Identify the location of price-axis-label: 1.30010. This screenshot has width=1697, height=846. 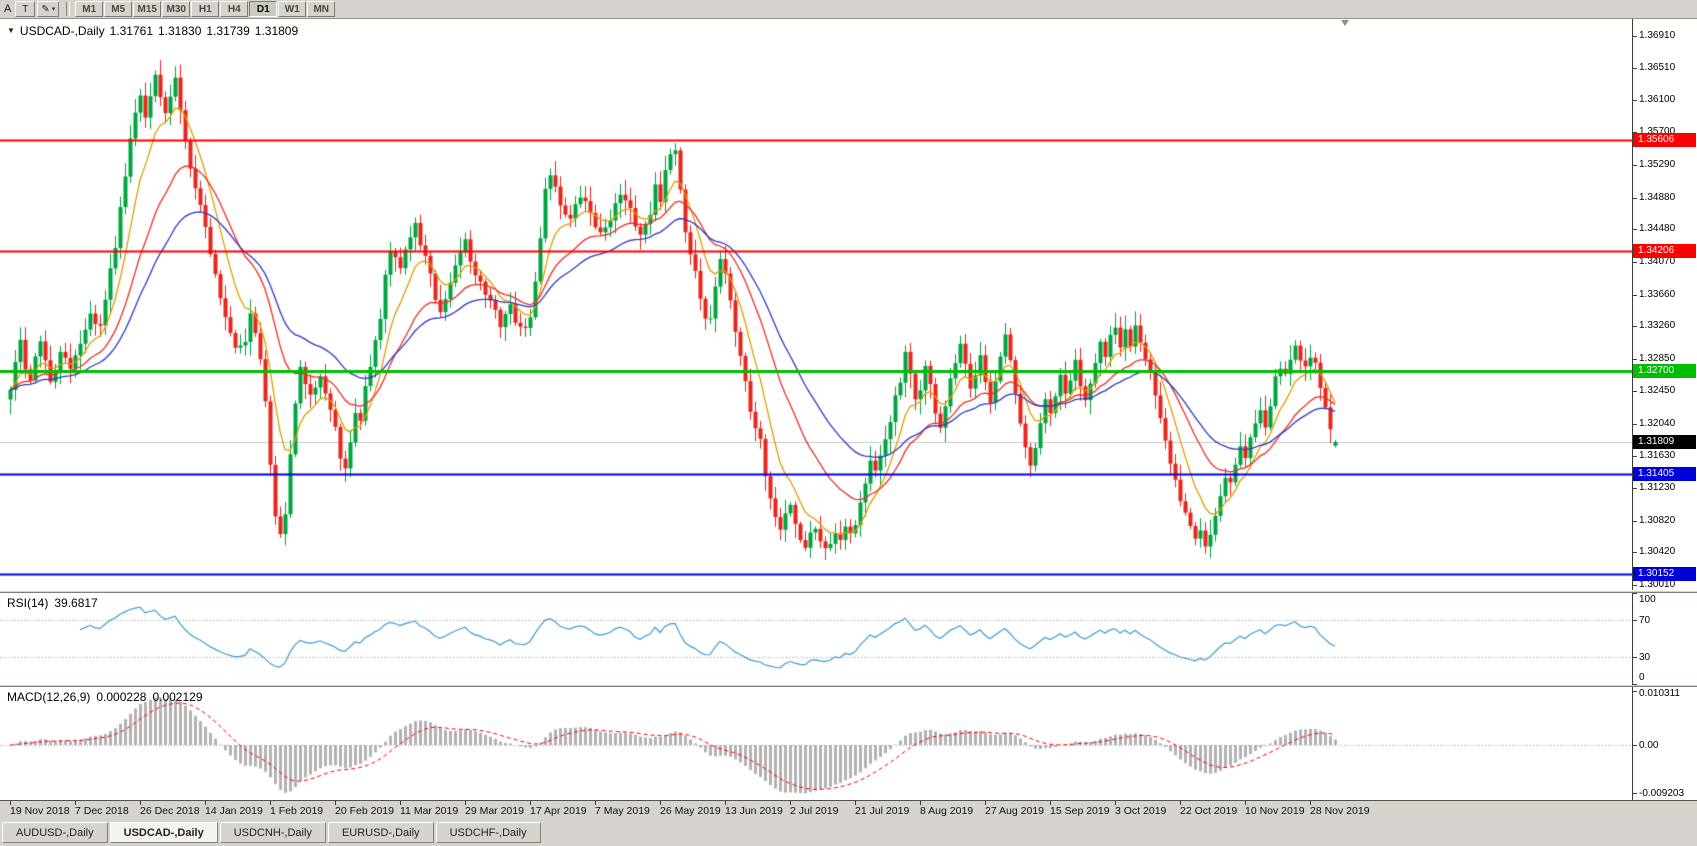
(1657, 585).